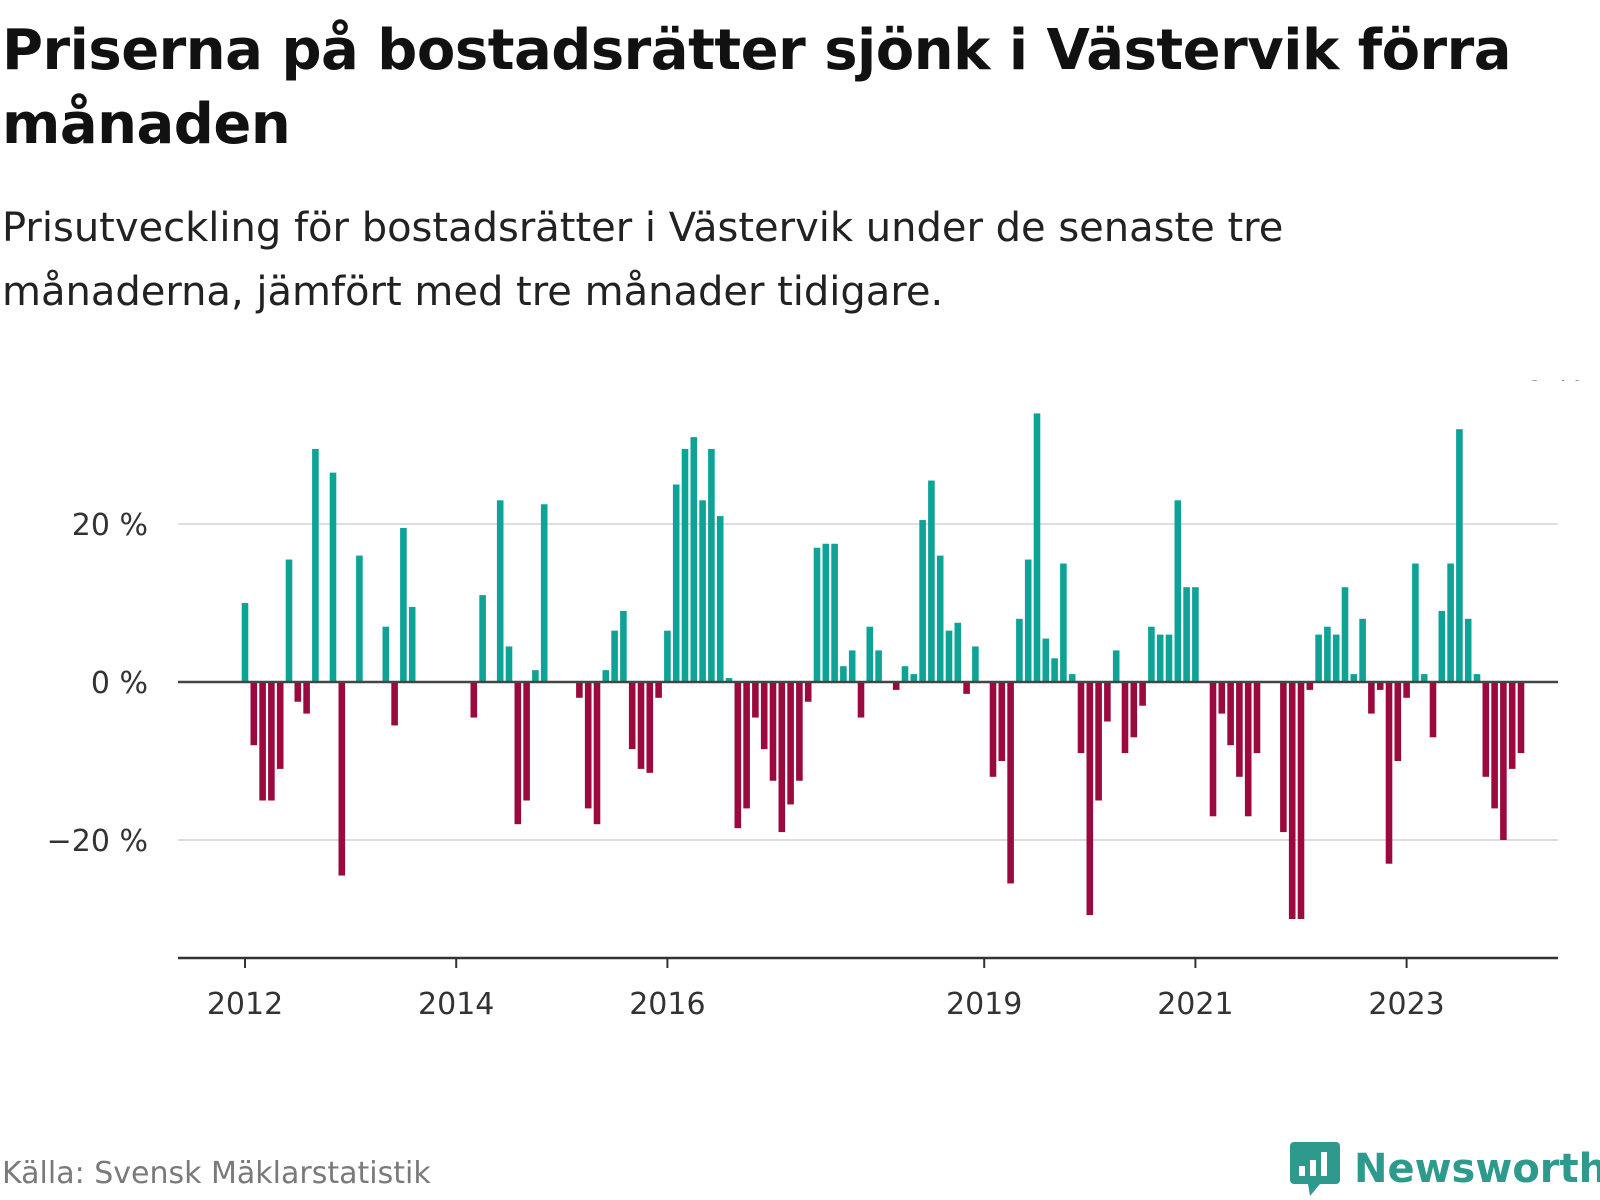 The width and height of the screenshot is (1600, 1200). I want to click on x-tick-label: 2014, so click(456, 1004).